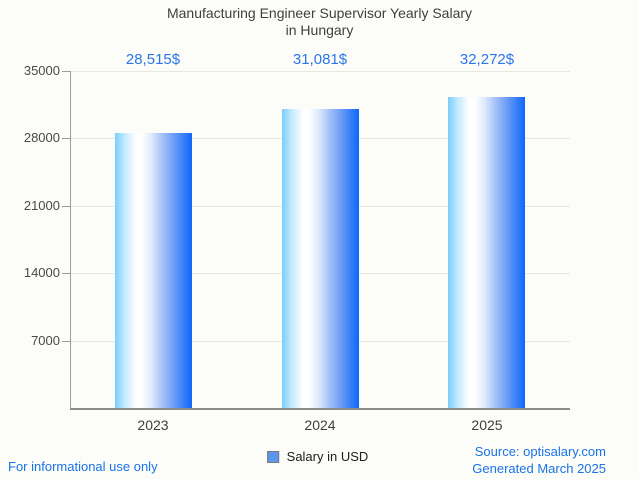 The width and height of the screenshot is (639, 479). I want to click on x-tick-label-2024: 2024, so click(320, 425).